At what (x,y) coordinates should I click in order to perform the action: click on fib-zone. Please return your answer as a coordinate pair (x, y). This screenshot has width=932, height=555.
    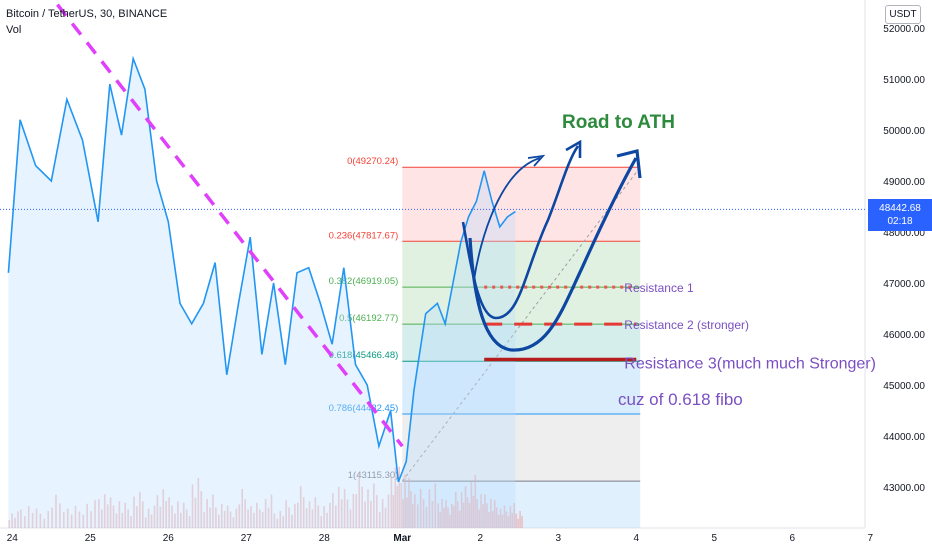
    Looking at the image, I should click on (521, 204).